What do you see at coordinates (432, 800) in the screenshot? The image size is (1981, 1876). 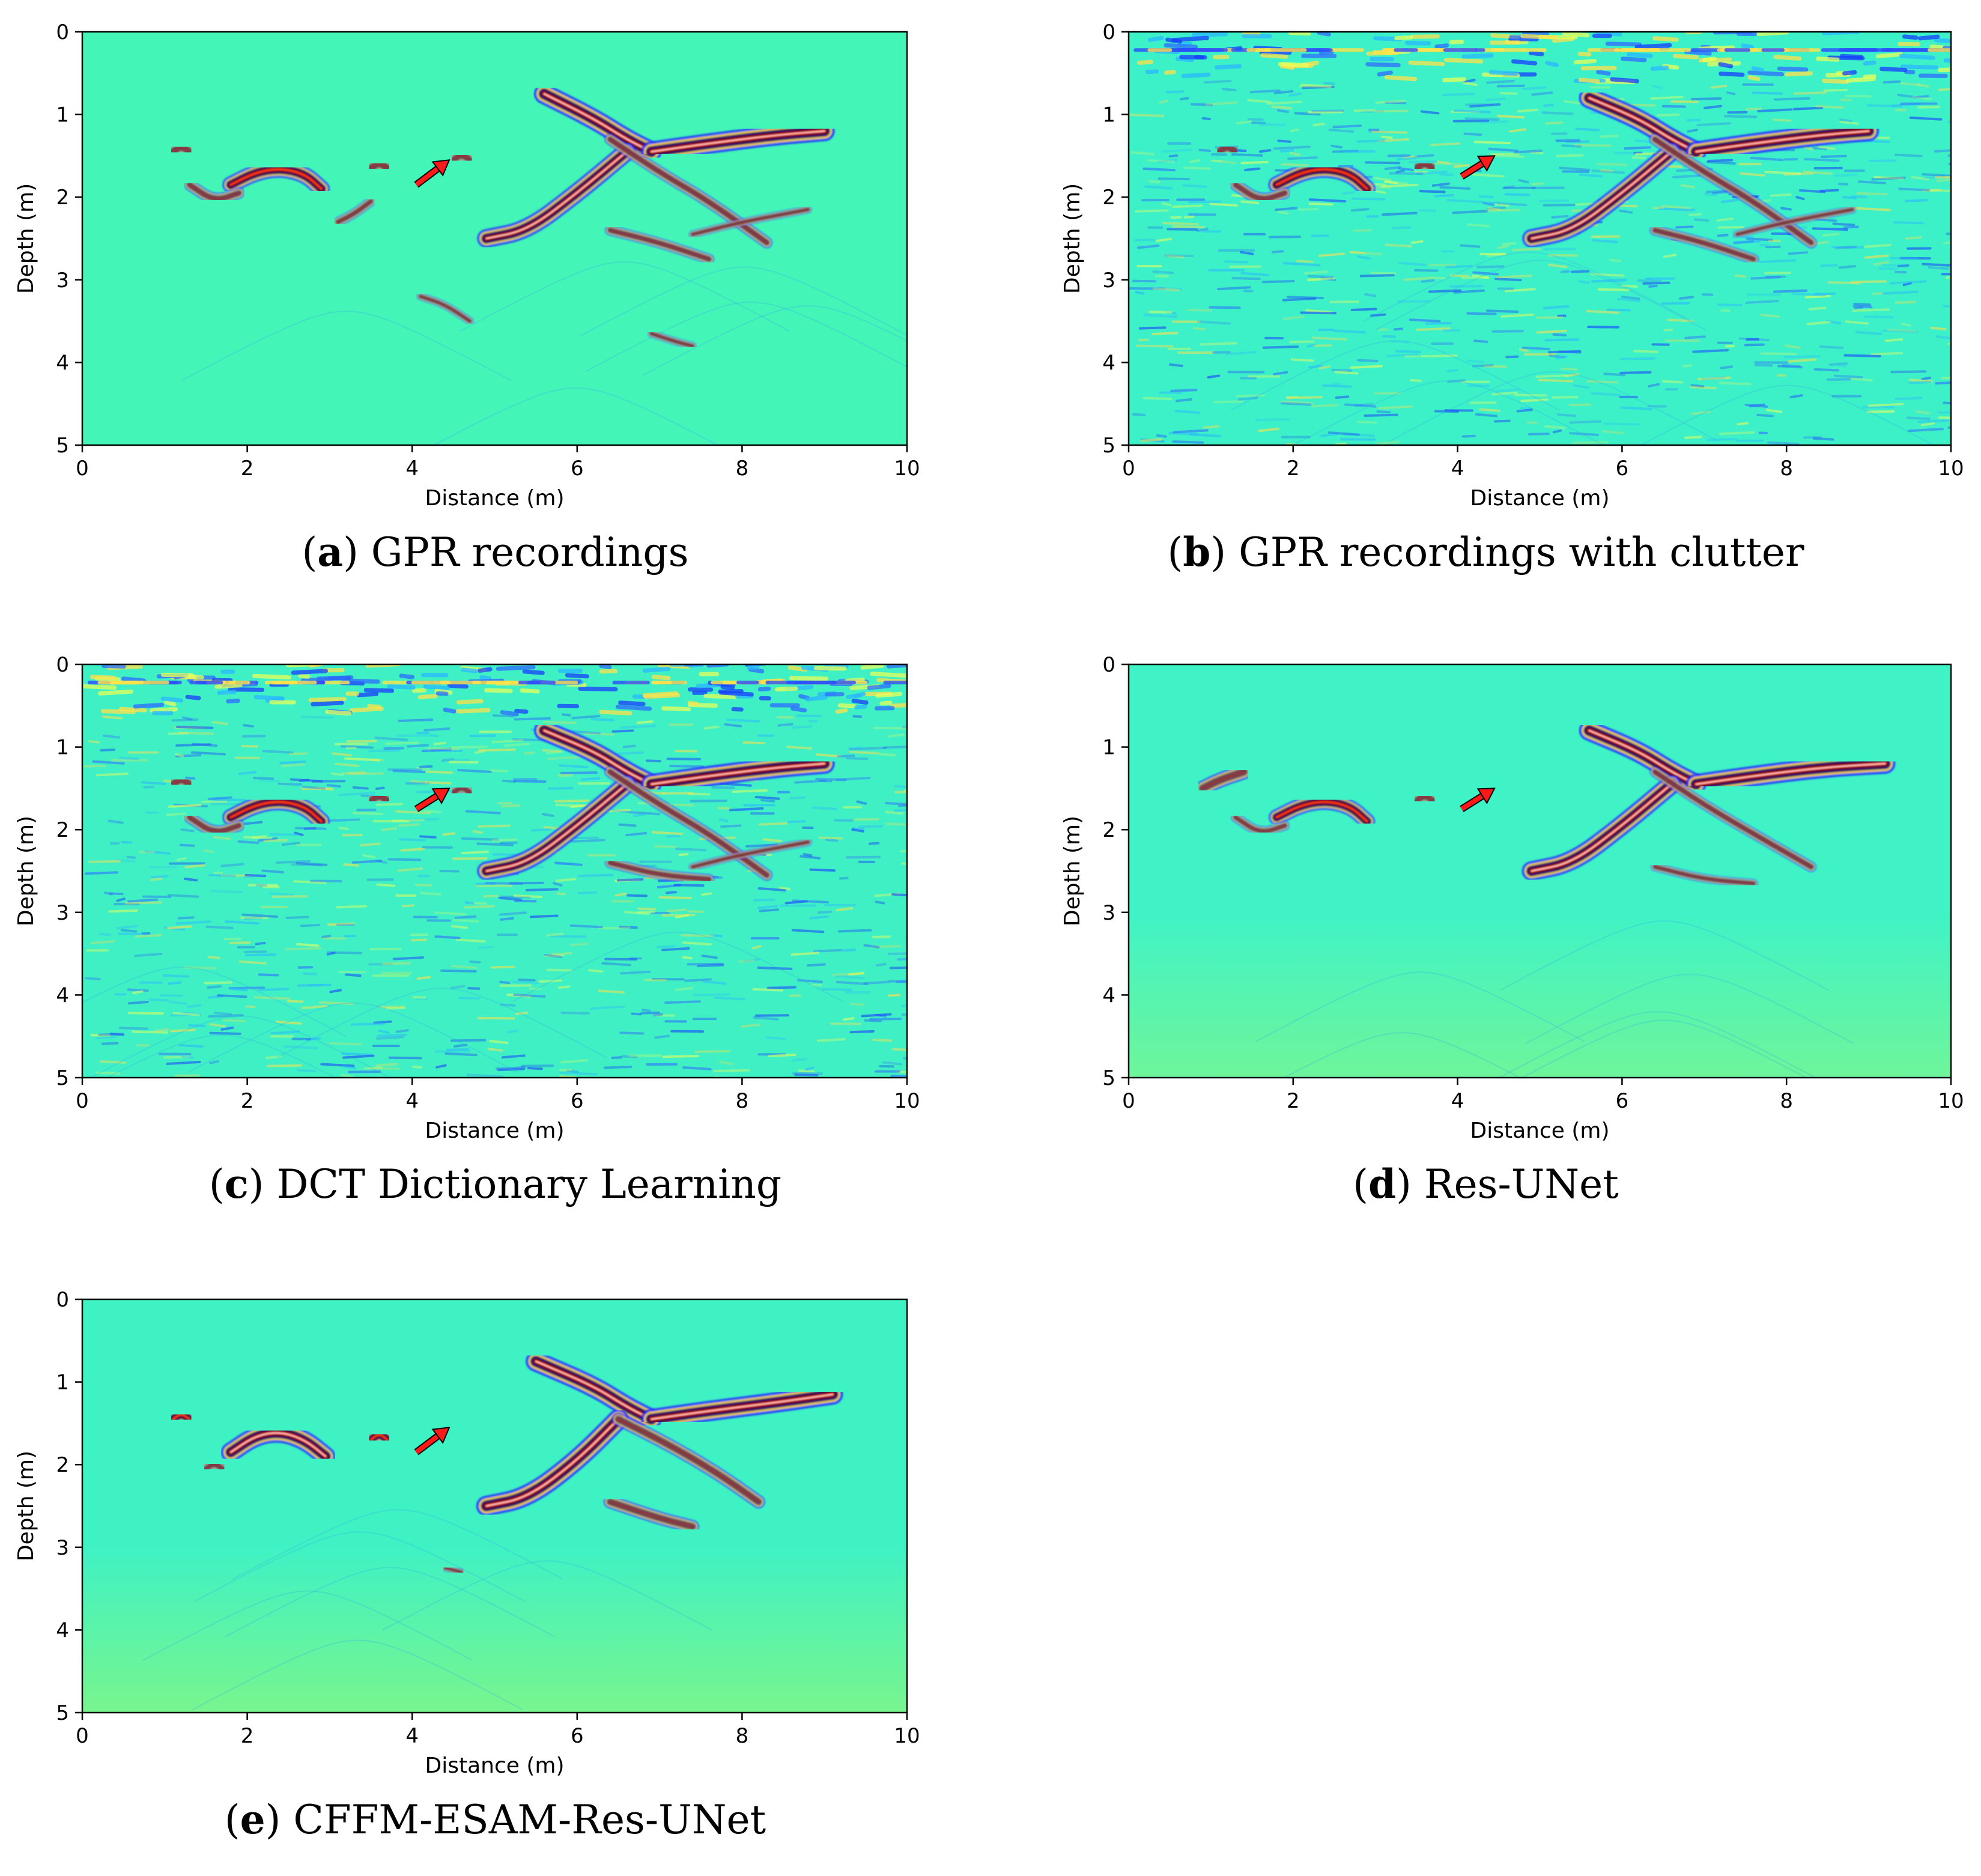 I see `annotation-arrow` at bounding box center [432, 800].